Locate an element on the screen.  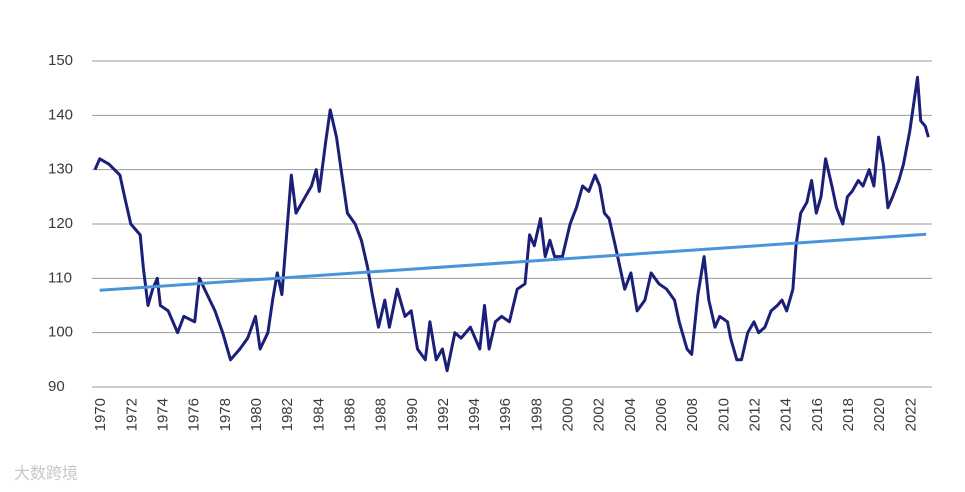
x-tick-label: 1984 is located at coordinates (318, 414).